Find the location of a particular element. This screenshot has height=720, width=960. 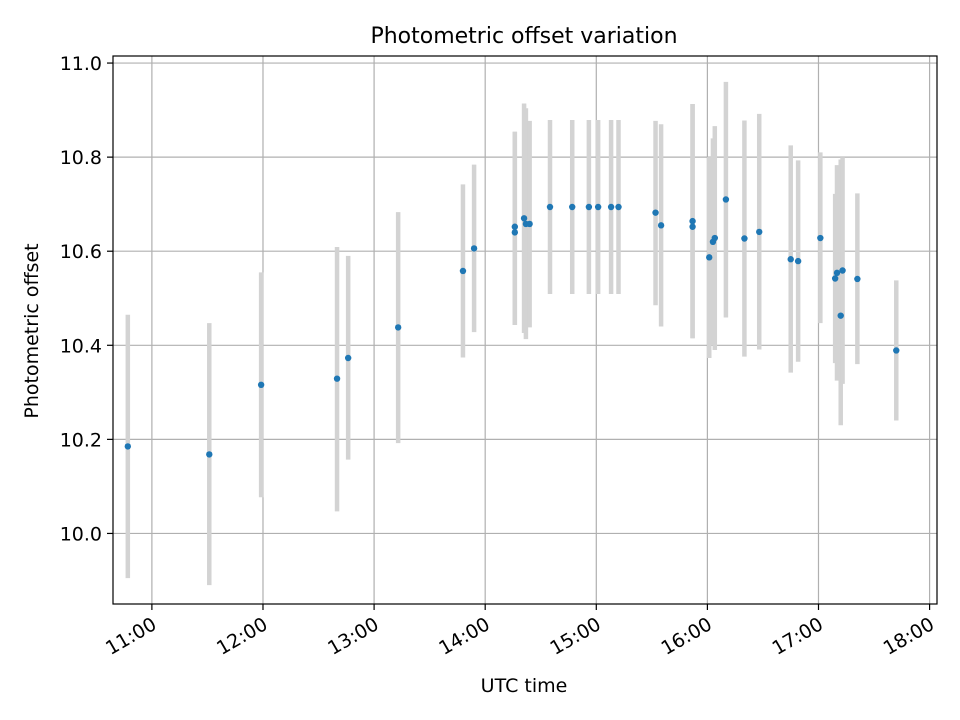

x-tick-label: 17:00 is located at coordinates (798, 636).